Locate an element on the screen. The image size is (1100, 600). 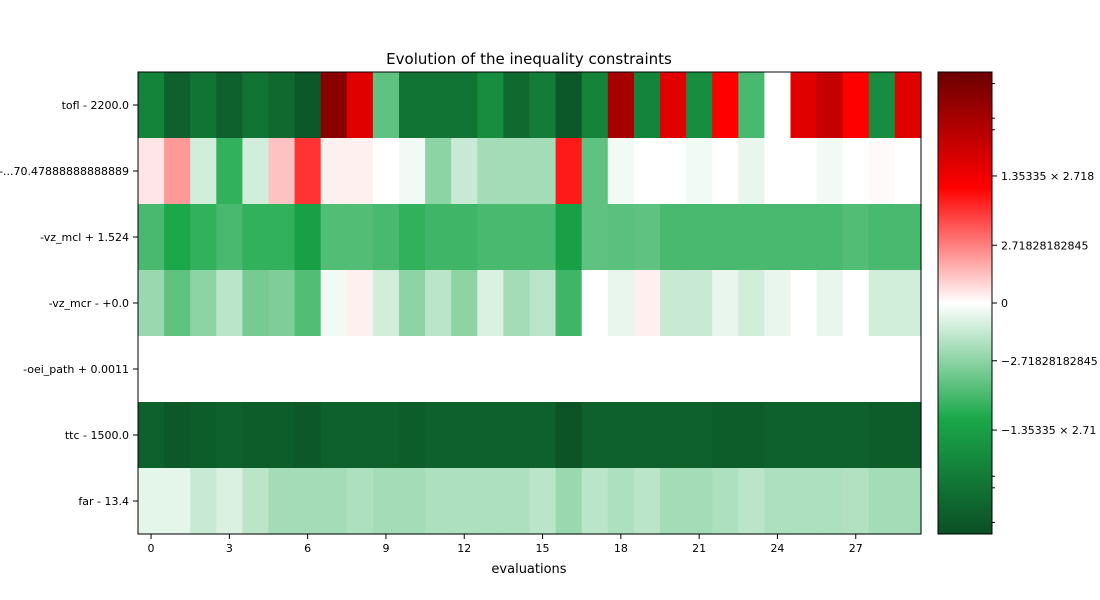
x-tick-label: 18 is located at coordinates (621, 548).